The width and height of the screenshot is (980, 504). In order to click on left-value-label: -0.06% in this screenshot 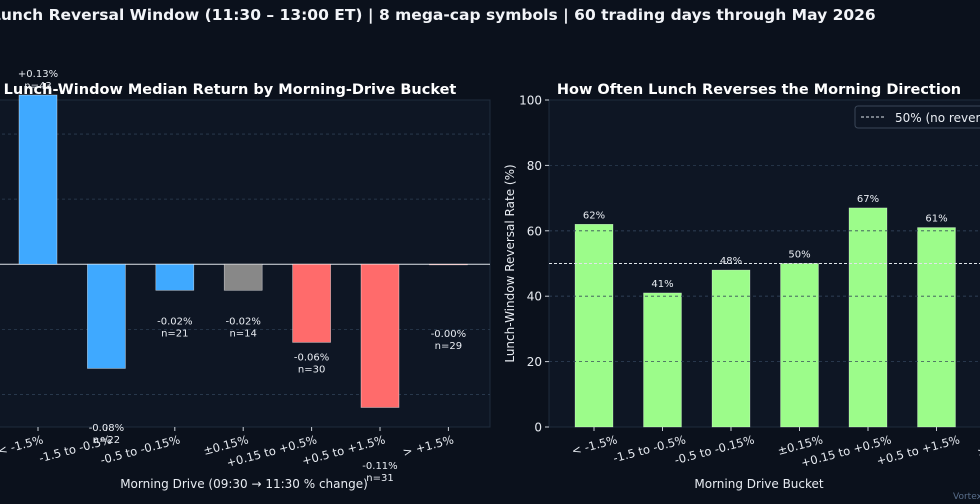, I will do `click(311, 357)`.